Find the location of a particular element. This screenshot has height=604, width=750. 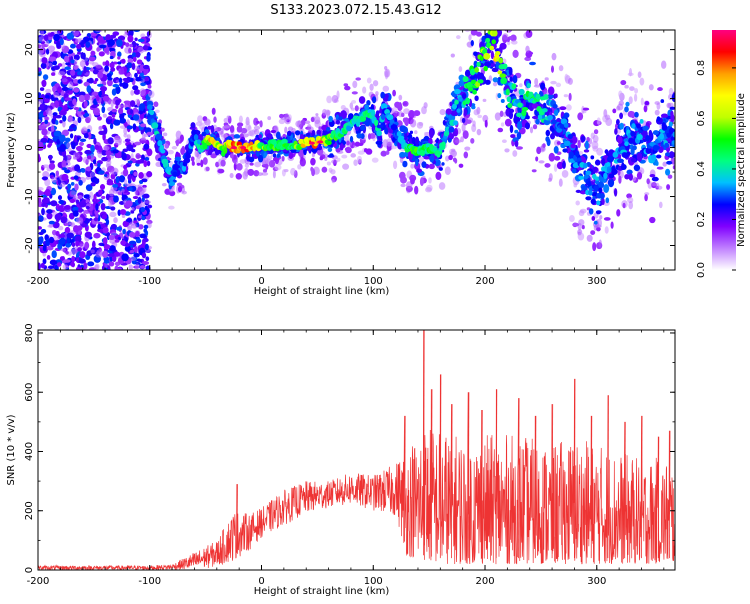

top-x-tick-label: 100 is located at coordinates (373, 281).